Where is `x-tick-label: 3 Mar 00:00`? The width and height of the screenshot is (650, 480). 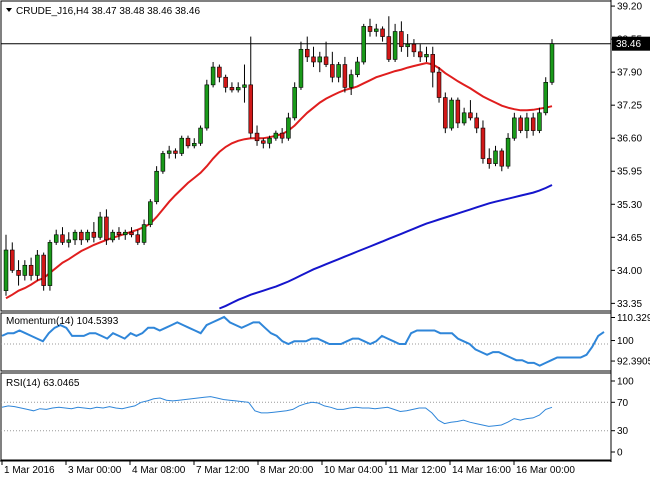
x-tick-label: 3 Mar 00:00 is located at coordinates (95, 470).